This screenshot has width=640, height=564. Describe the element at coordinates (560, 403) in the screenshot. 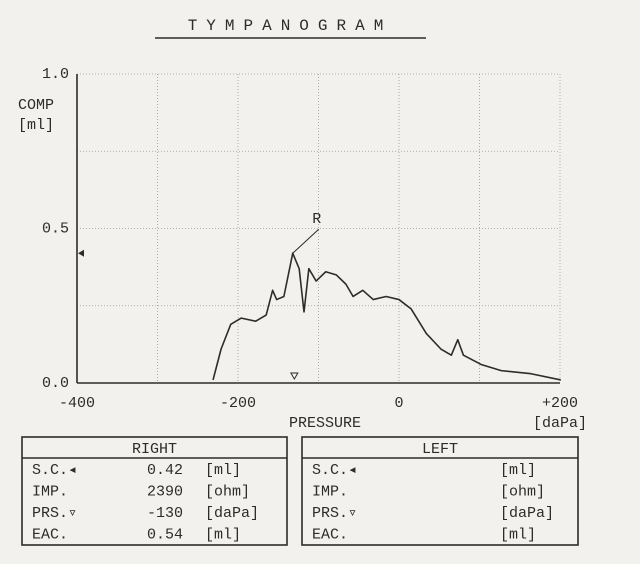

I see `x-tick-label: +200` at that location.